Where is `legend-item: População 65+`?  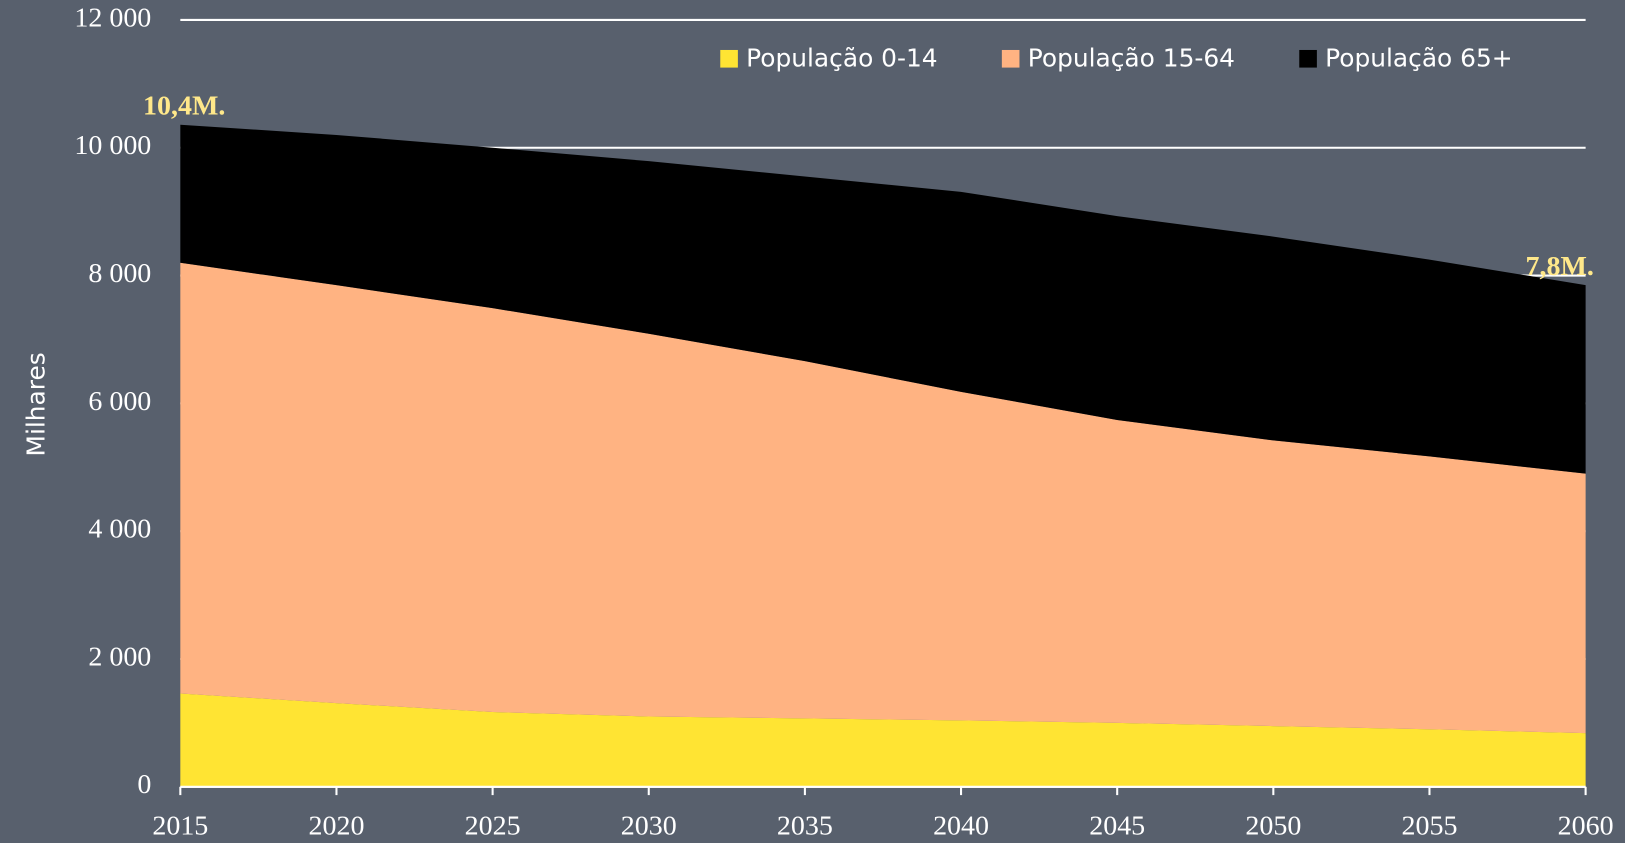
legend-item: População 65+ is located at coordinates (1406, 57).